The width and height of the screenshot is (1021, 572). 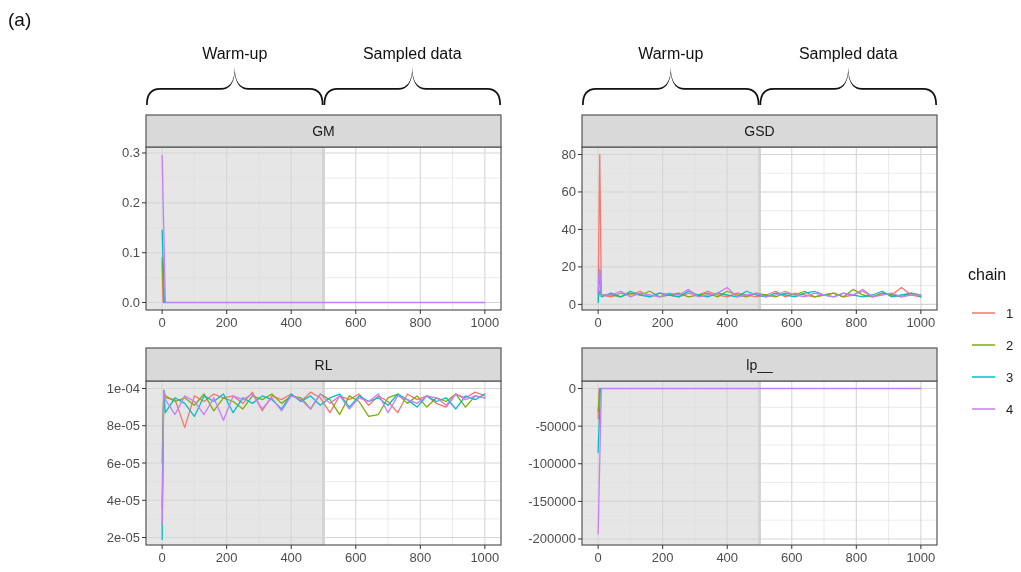 What do you see at coordinates (130, 303) in the screenshot?
I see `y-tick-label: 0.0` at bounding box center [130, 303].